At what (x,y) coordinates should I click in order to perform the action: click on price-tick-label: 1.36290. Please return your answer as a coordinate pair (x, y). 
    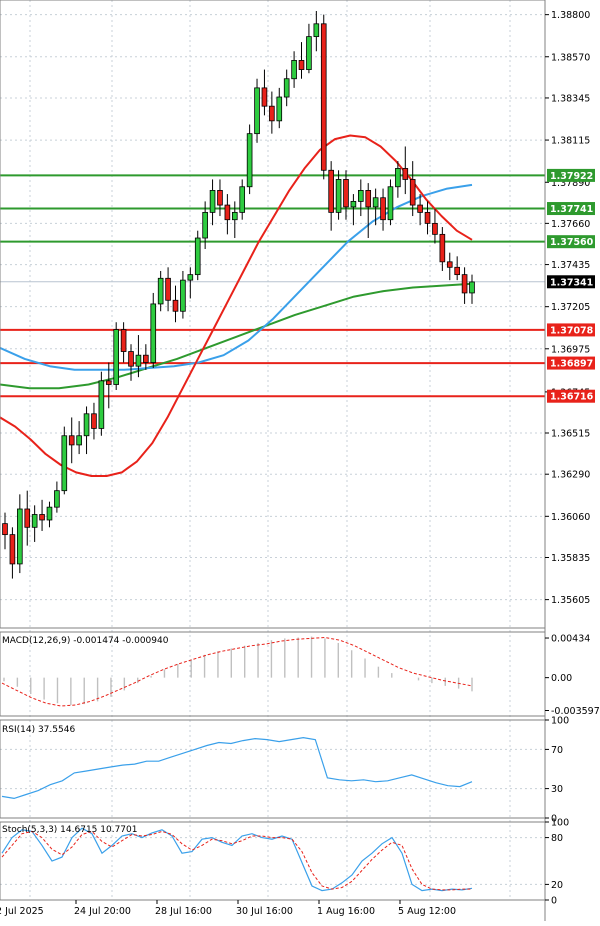
    Looking at the image, I should click on (570, 475).